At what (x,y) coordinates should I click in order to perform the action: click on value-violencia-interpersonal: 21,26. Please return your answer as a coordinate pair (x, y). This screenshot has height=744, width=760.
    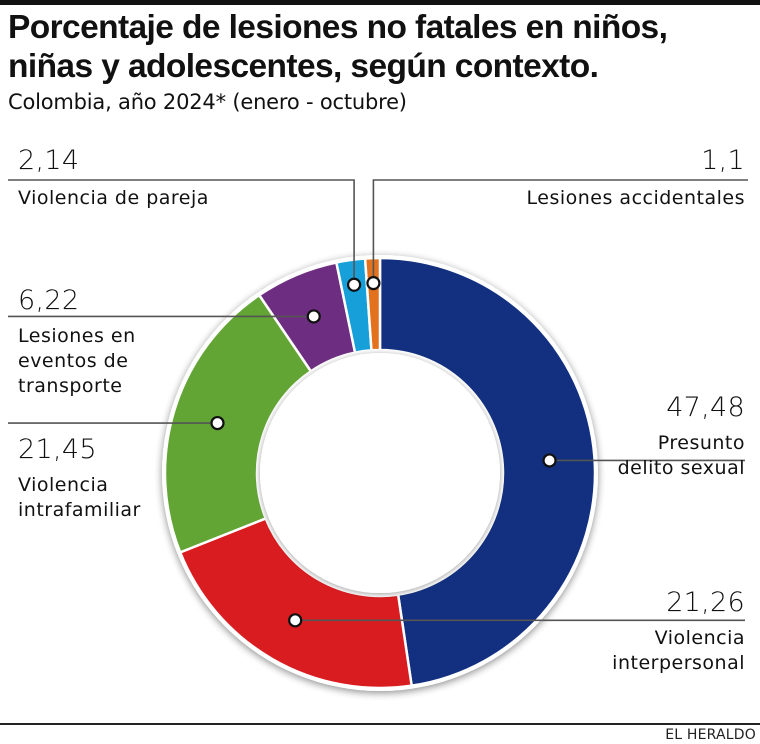
    Looking at the image, I should click on (705, 602).